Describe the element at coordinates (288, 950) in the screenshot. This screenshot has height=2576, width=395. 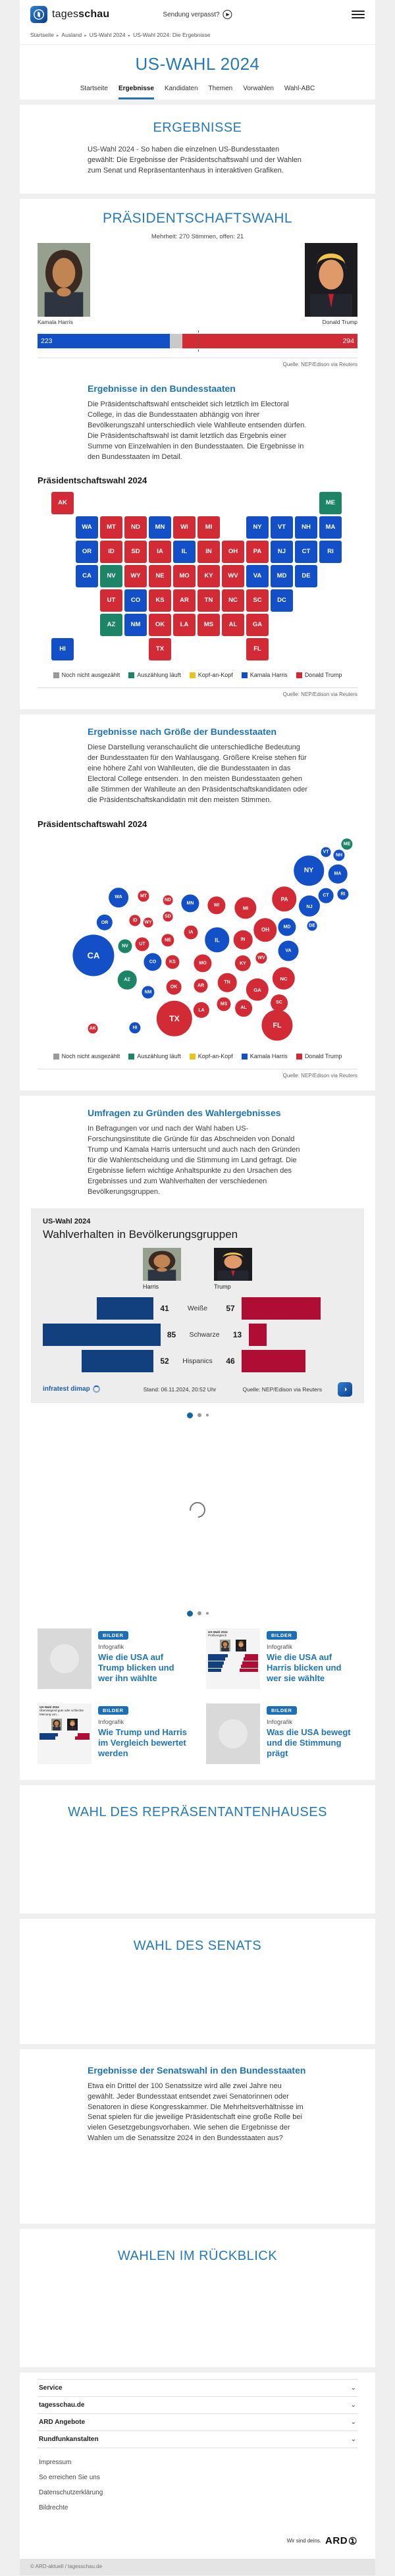
I see `state-bubble-VA: VA` at that location.